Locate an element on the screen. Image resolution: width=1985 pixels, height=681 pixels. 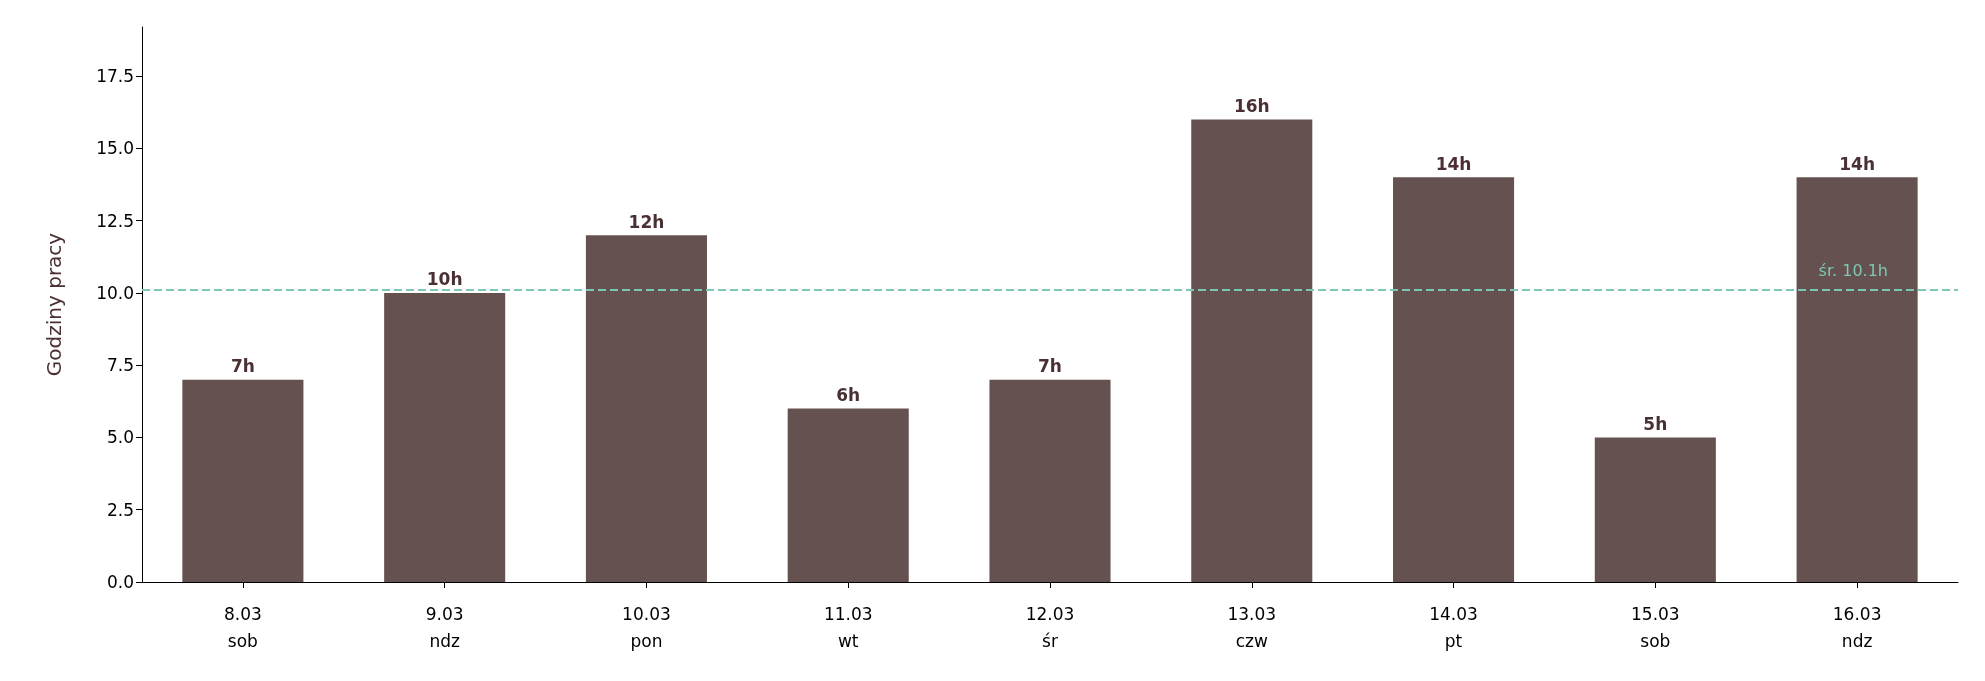
y-tick-label: 17.5 is located at coordinates (115, 76).